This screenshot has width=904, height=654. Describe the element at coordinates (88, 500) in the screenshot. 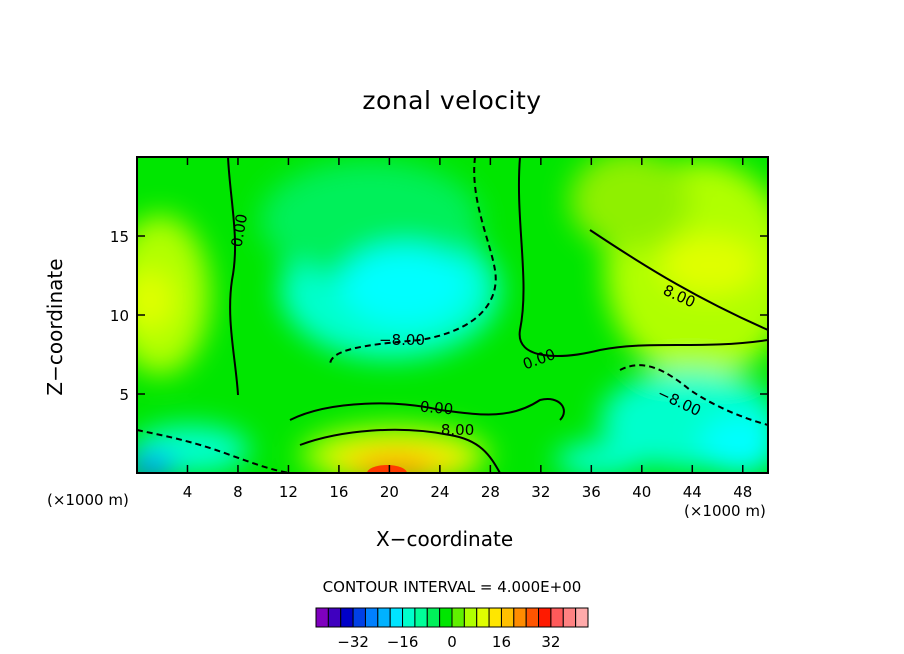

I see `x-unit-left: (×1000 m)` at that location.